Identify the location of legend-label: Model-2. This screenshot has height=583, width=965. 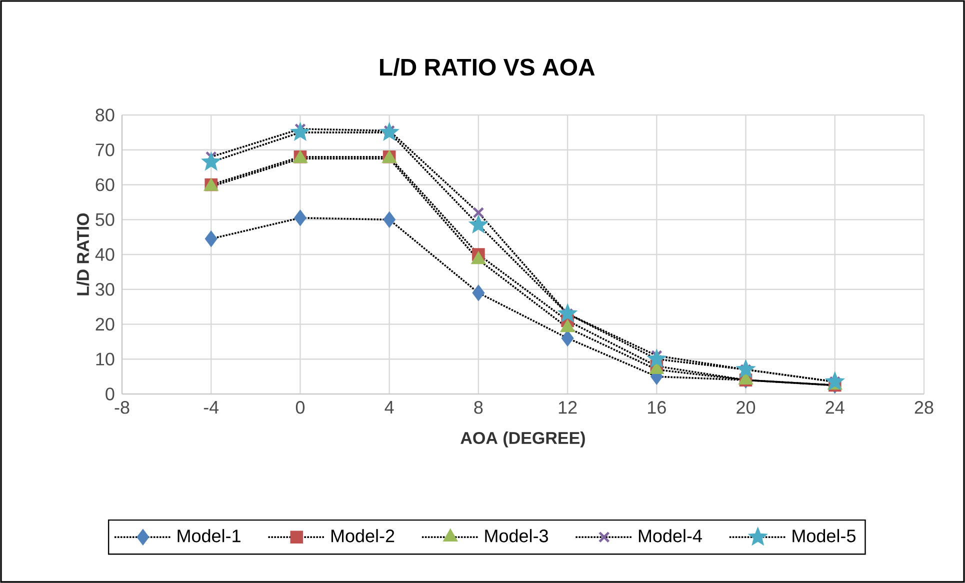
(362, 535).